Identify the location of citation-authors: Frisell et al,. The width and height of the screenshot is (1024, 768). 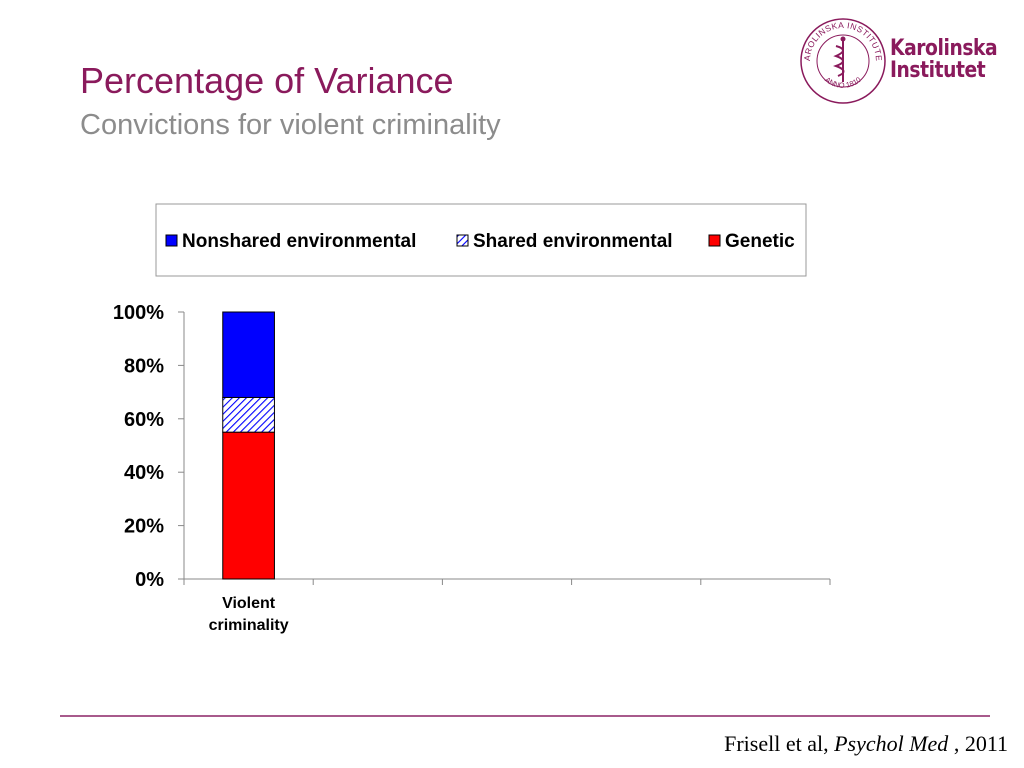
(779, 743).